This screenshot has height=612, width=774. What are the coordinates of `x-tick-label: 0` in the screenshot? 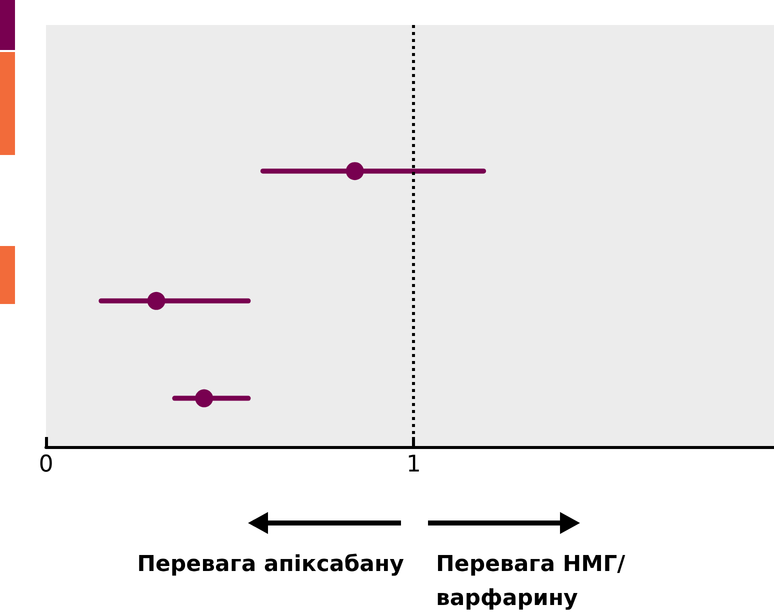 It's located at (46, 465).